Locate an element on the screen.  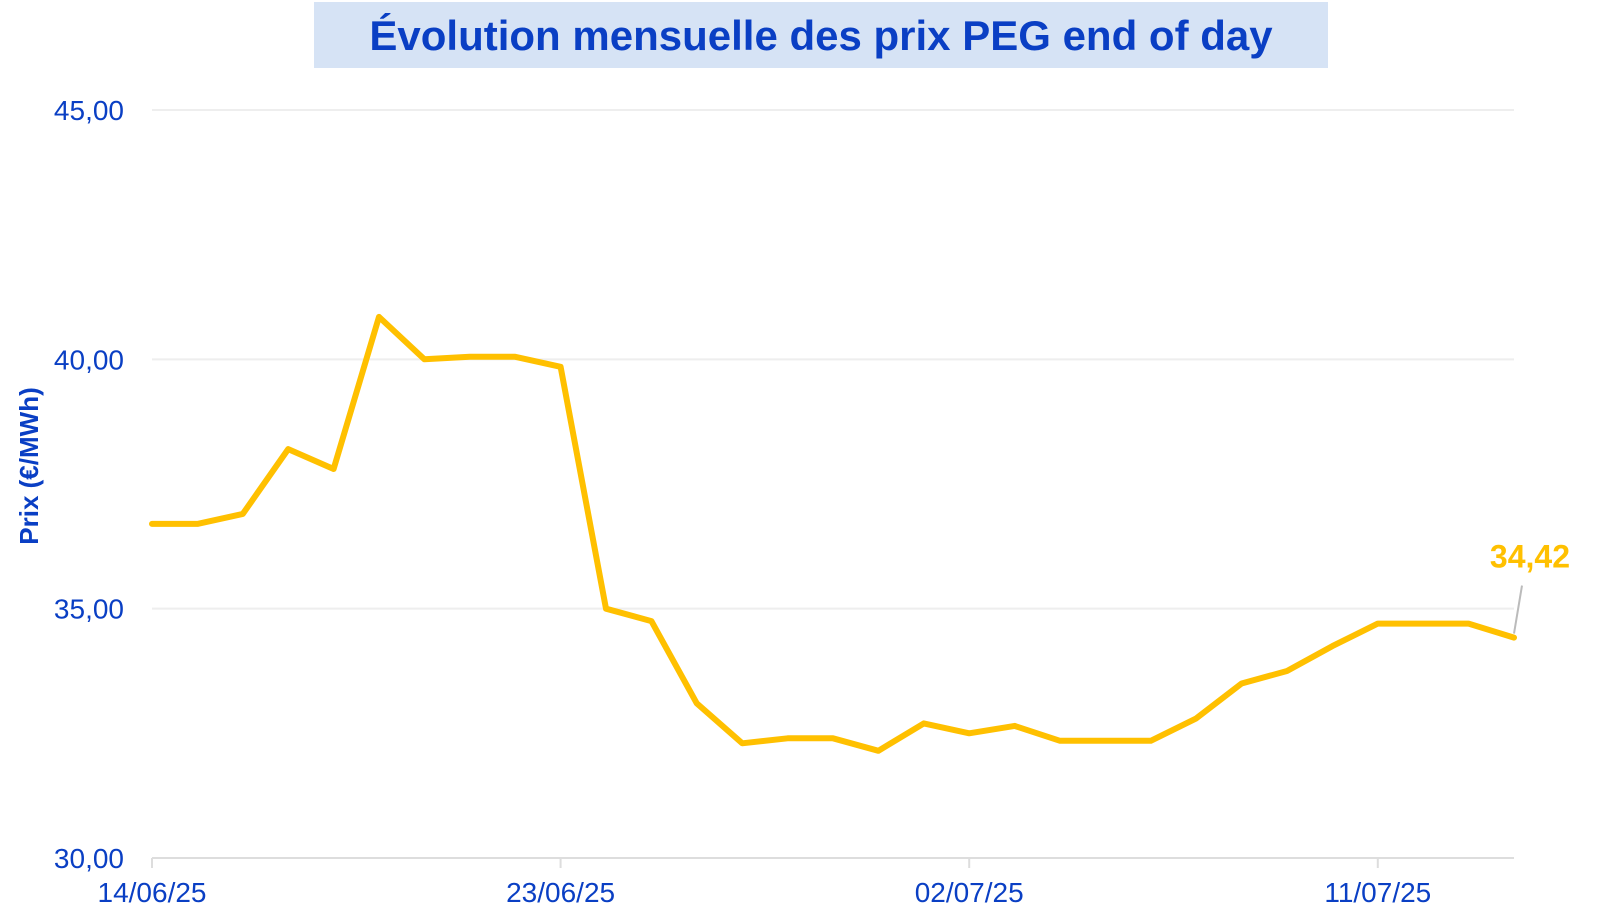
y-tick-label: 45,00 is located at coordinates (89, 110).